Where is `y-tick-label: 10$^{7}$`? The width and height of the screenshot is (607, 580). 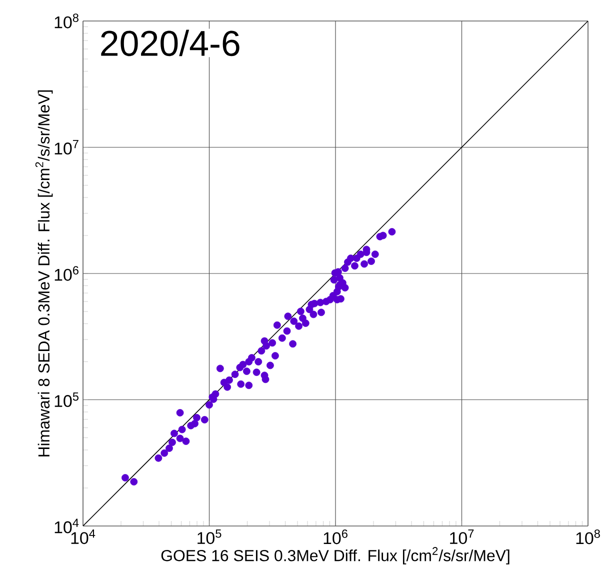
y-tick-label: 10$^{7}$ is located at coordinates (66, 147).